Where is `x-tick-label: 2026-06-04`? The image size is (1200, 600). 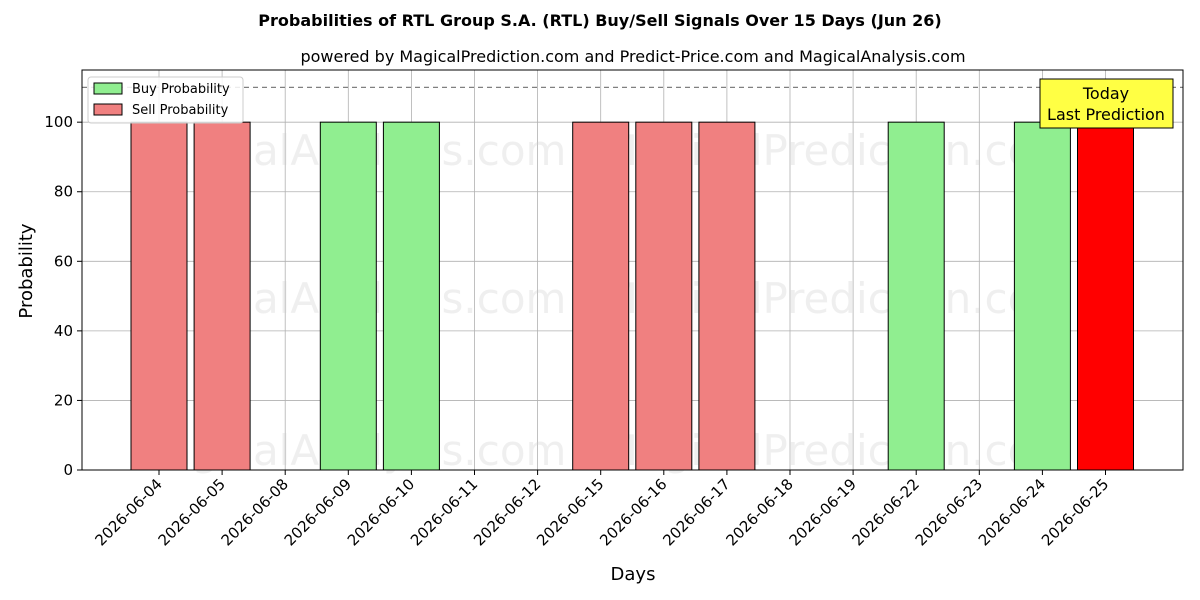 x-tick-label: 2026-06-04 is located at coordinates (128, 512).